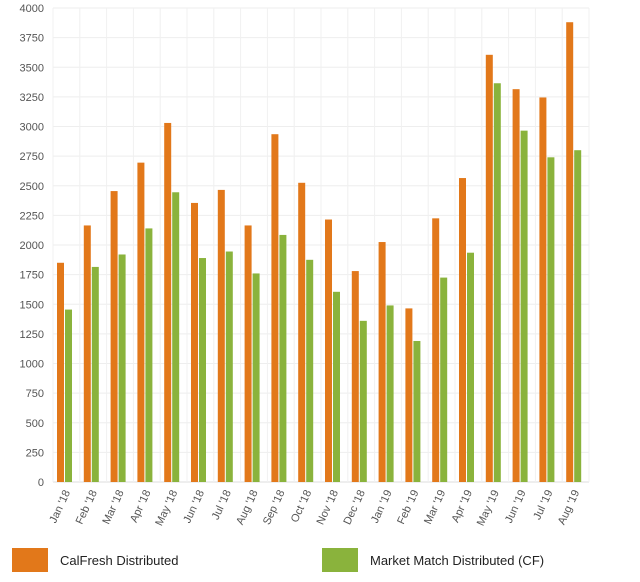 This screenshot has height=582, width=640. Describe the element at coordinates (569, 507) in the screenshot. I see `x-tick-label: Aug '19` at that location.